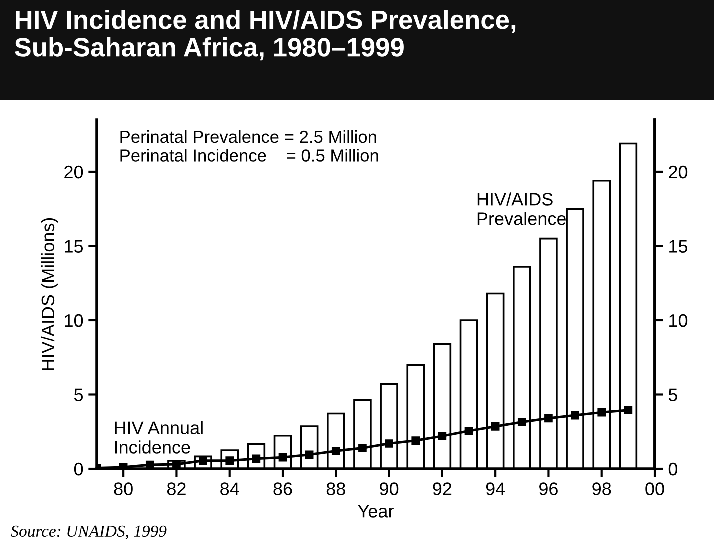 This screenshot has height=547, width=714. I want to click on annotation: Perinatal Prevalence = 2.5 Million Perinatal Incidence = 0.5 Million, so click(249, 146).